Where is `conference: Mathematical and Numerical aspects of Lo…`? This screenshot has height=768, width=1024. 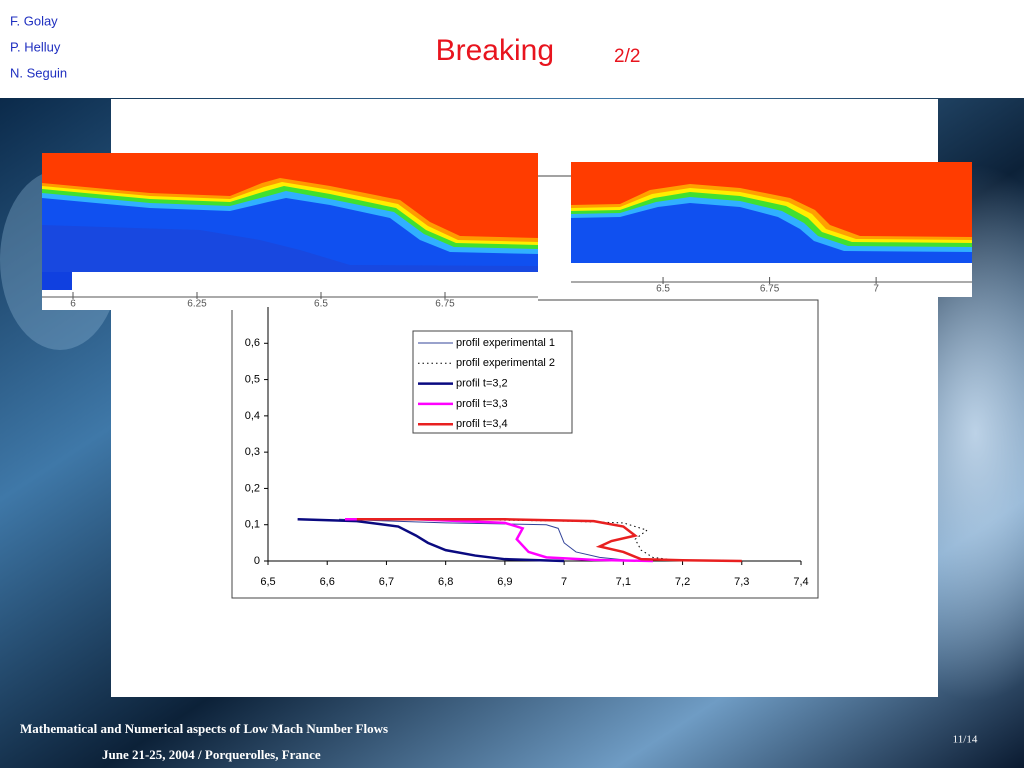 conference: Mathematical and Numerical aspects of Lo… is located at coordinates (204, 728).